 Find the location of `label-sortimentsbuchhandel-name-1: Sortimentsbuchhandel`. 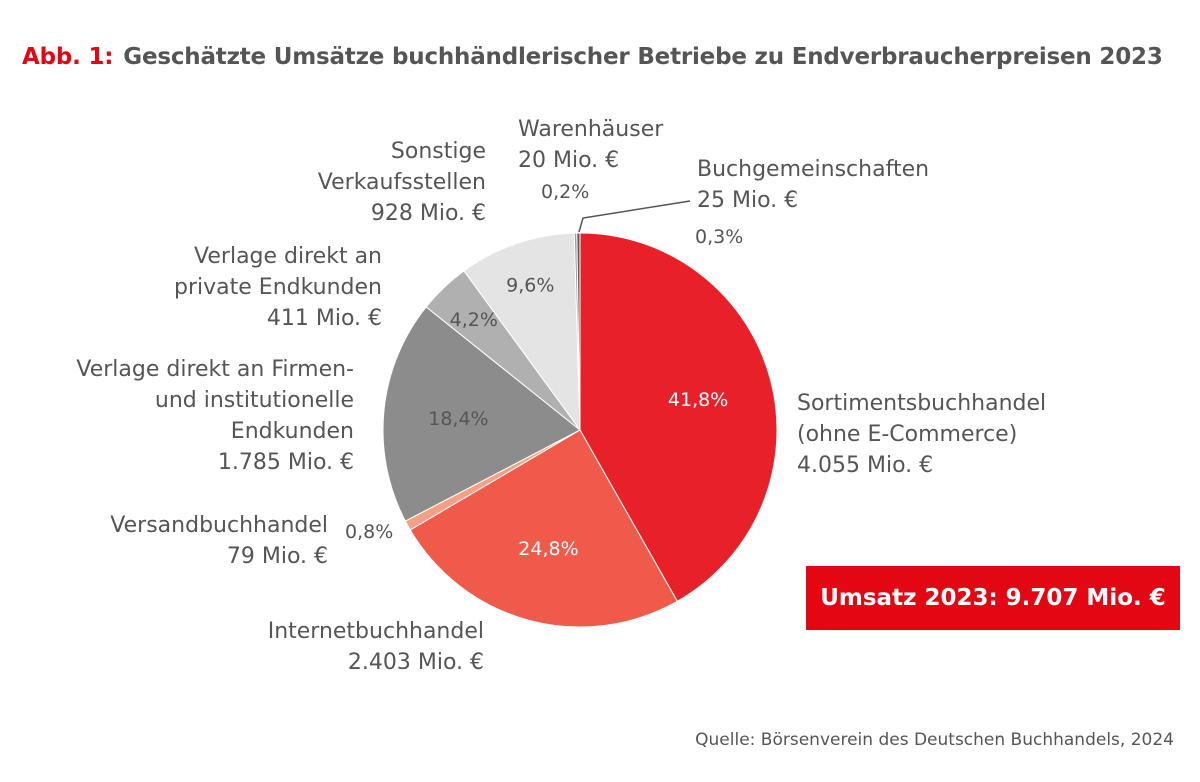

label-sortimentsbuchhandel-name-1: Sortimentsbuchhandel is located at coordinates (922, 403).